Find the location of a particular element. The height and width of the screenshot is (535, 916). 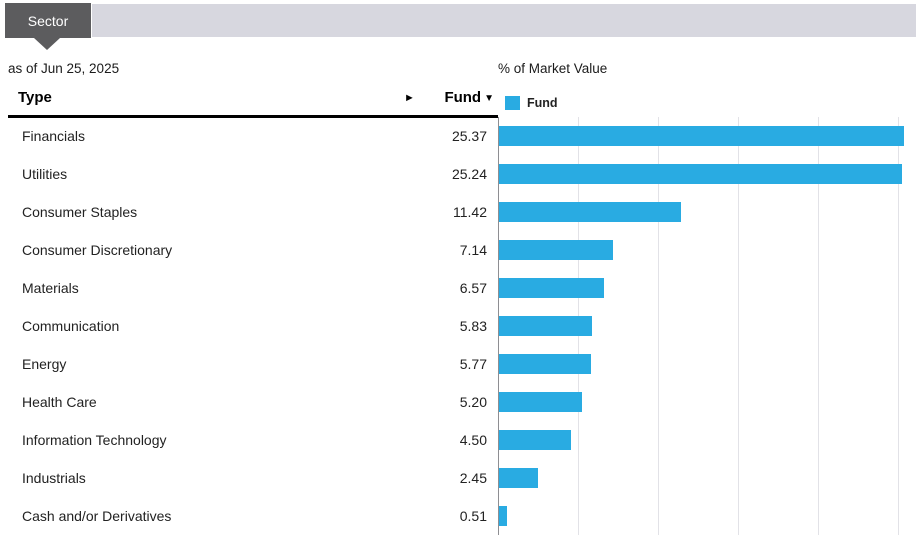

table-header-rule is located at coordinates (253, 116).